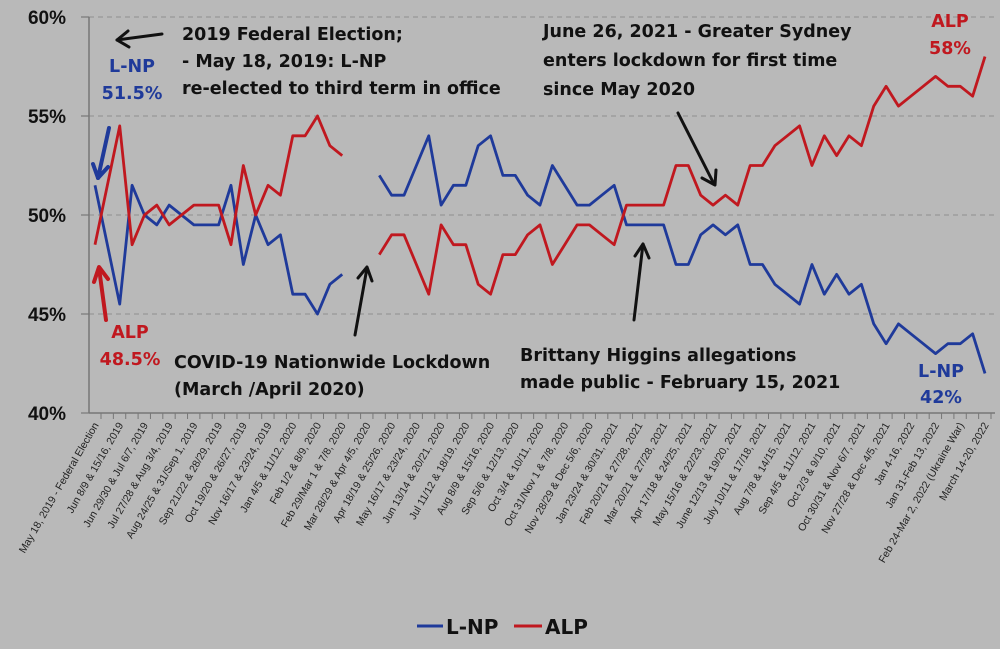  Describe the element at coordinates (690, 61) in the screenshot. I see `sydney-line-2: enters lockdown for first time` at that location.